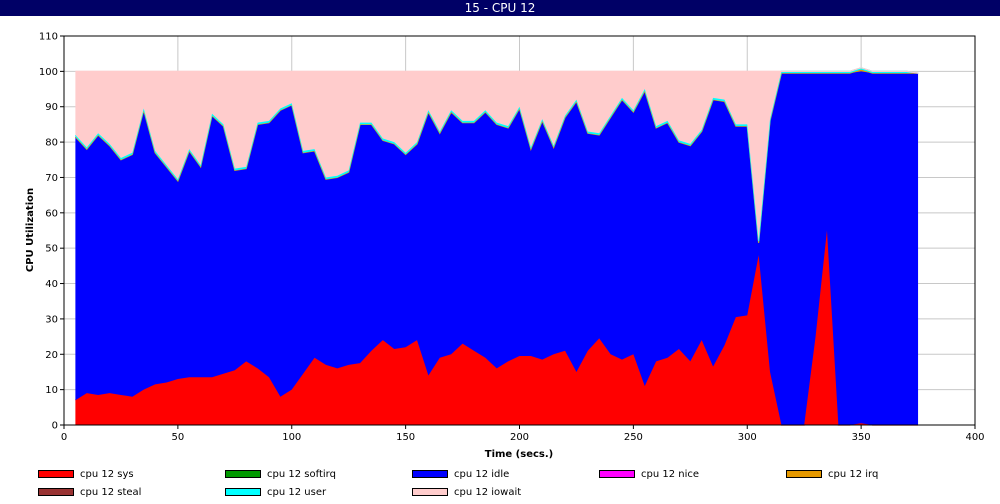 This screenshot has width=1000, height=504. What do you see at coordinates (51, 390) in the screenshot?
I see `y-tick-label: 10` at bounding box center [51, 390].